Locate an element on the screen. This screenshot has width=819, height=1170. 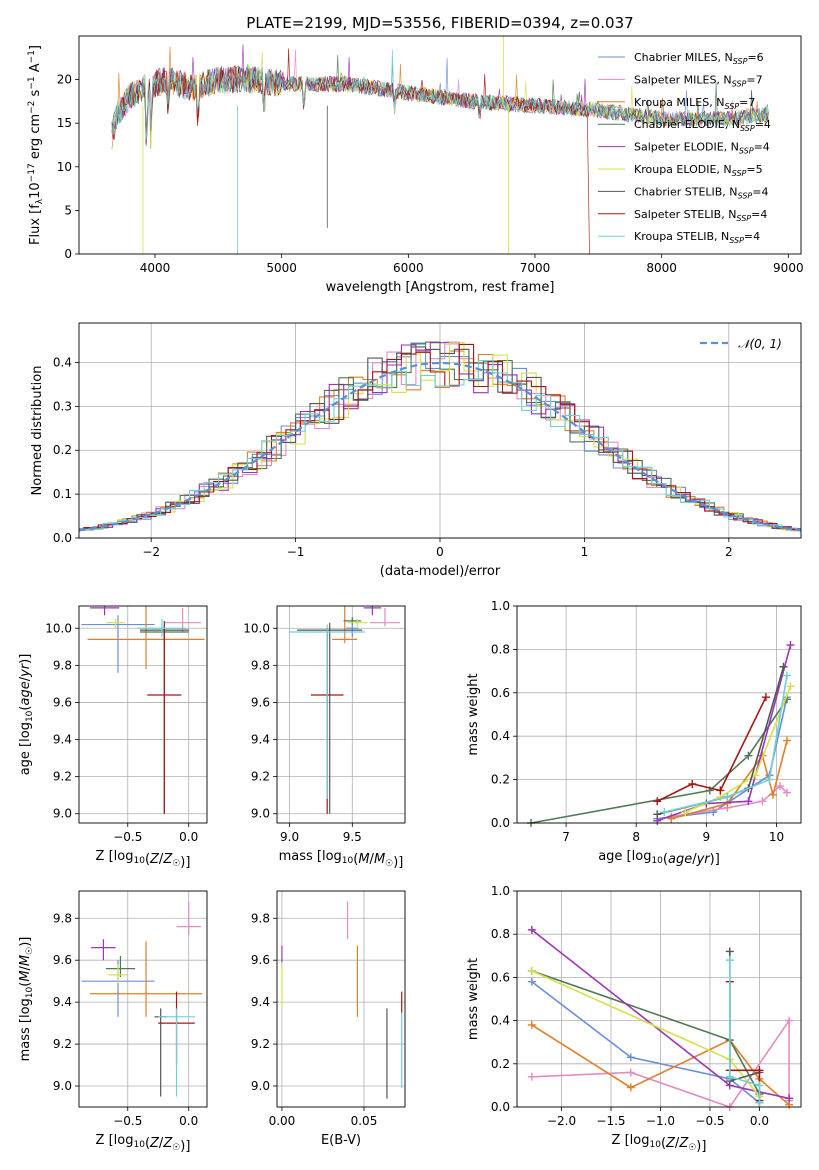
legend-name: Chabrier STELIB, N is located at coordinates (686, 191).